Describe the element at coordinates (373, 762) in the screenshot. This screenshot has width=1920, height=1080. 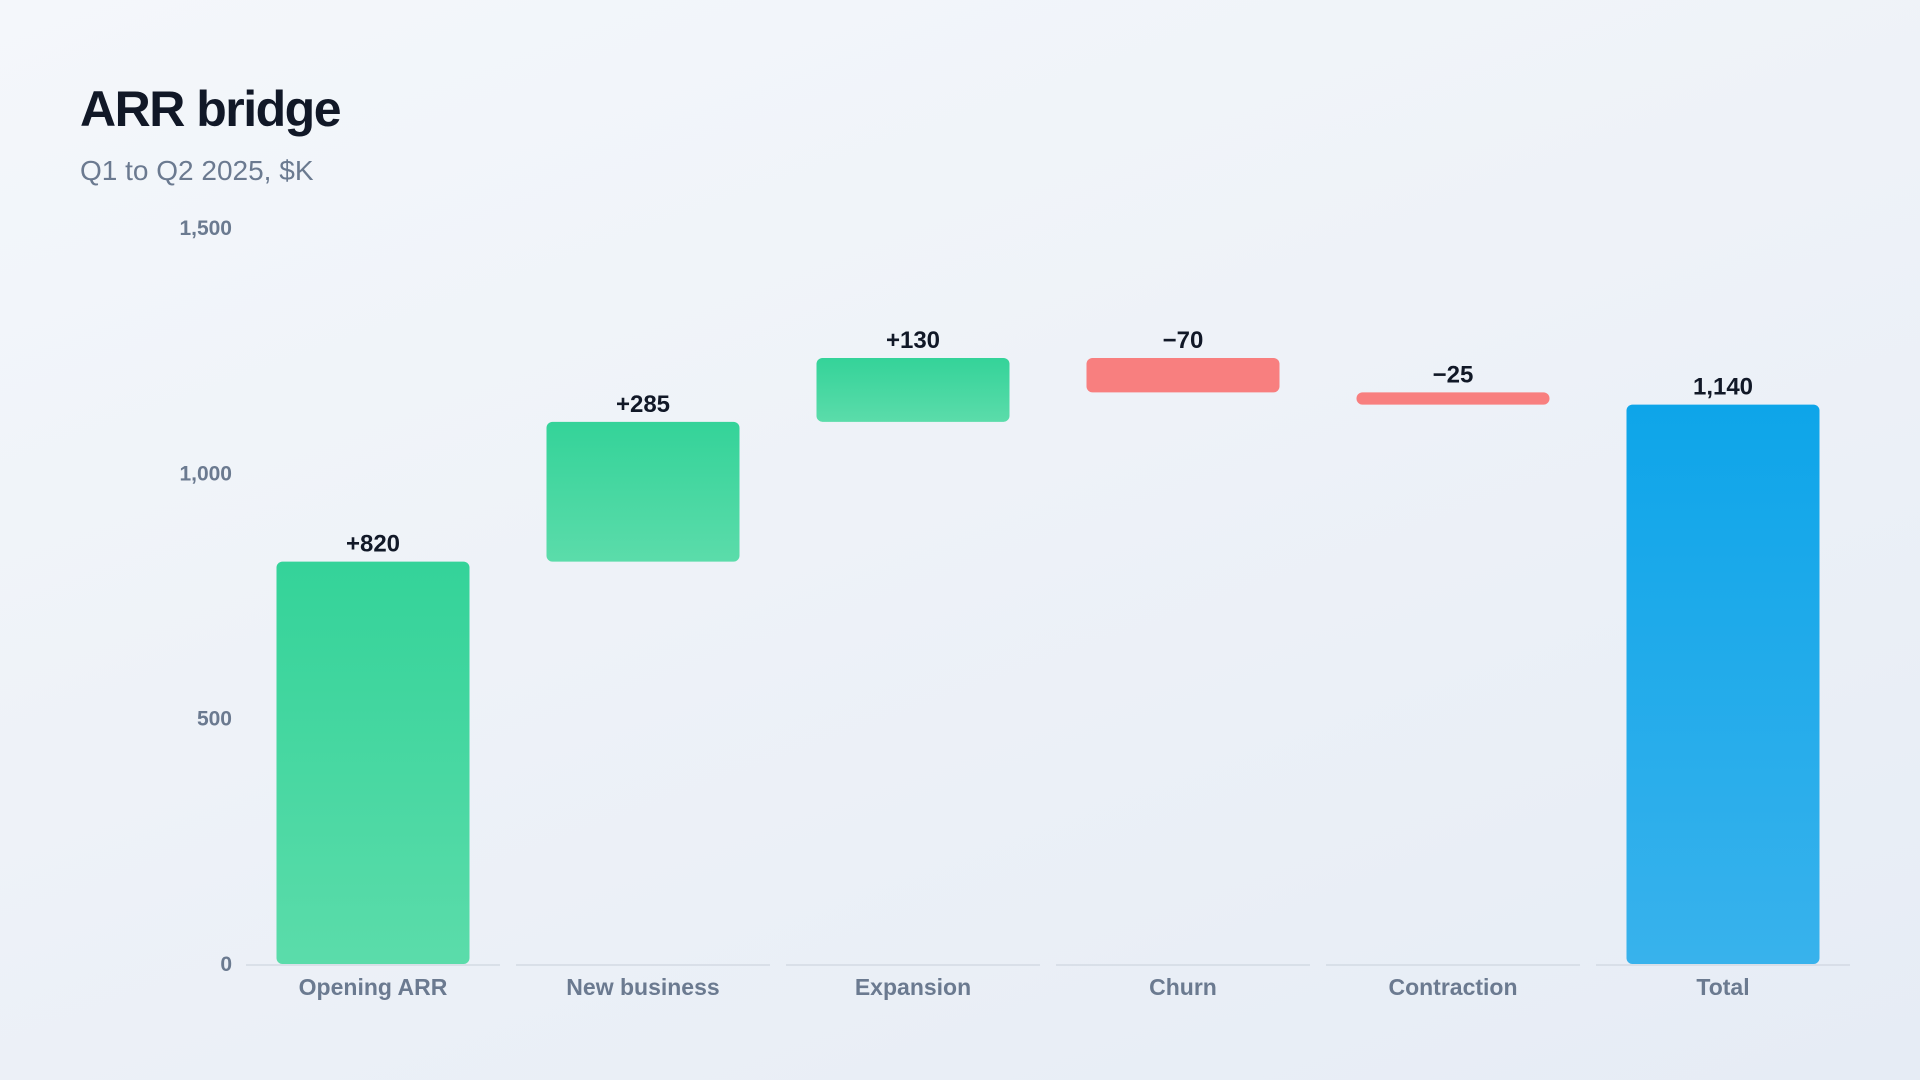
I see `bar-opening-arr` at that location.